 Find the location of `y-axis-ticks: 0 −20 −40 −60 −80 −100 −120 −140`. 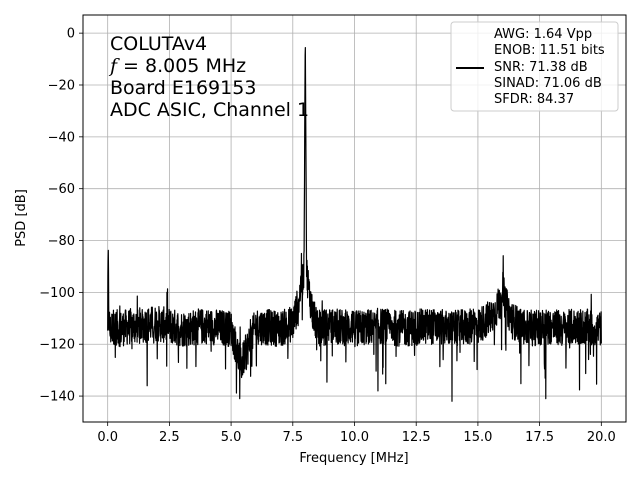

y-axis-ticks: 0 −20 −40 −60 −80 −100 −120 −140 is located at coordinates (61, 216).